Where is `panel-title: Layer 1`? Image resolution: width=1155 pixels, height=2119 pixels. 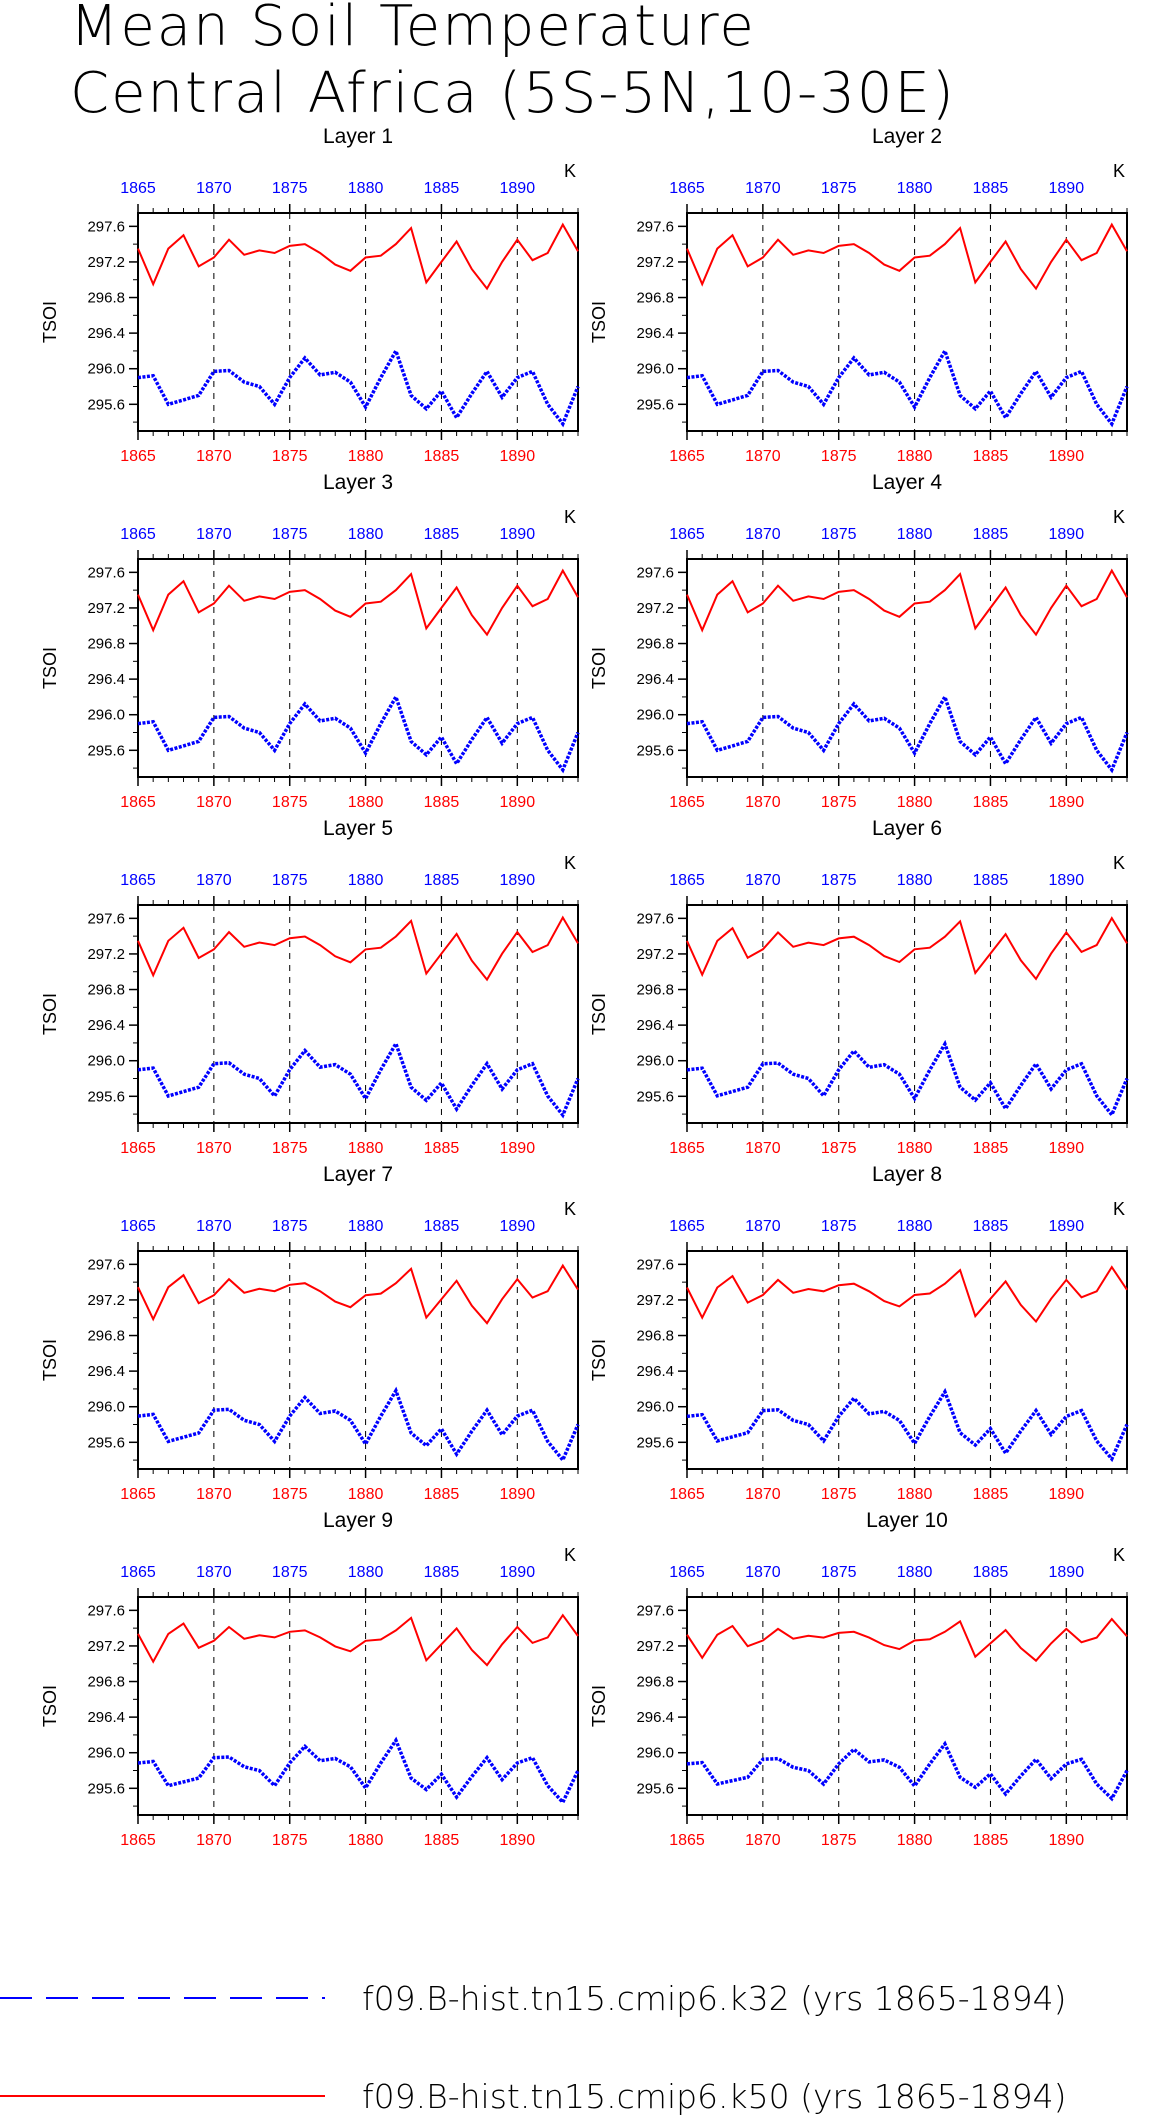 panel-title: Layer 1 is located at coordinates (358, 136).